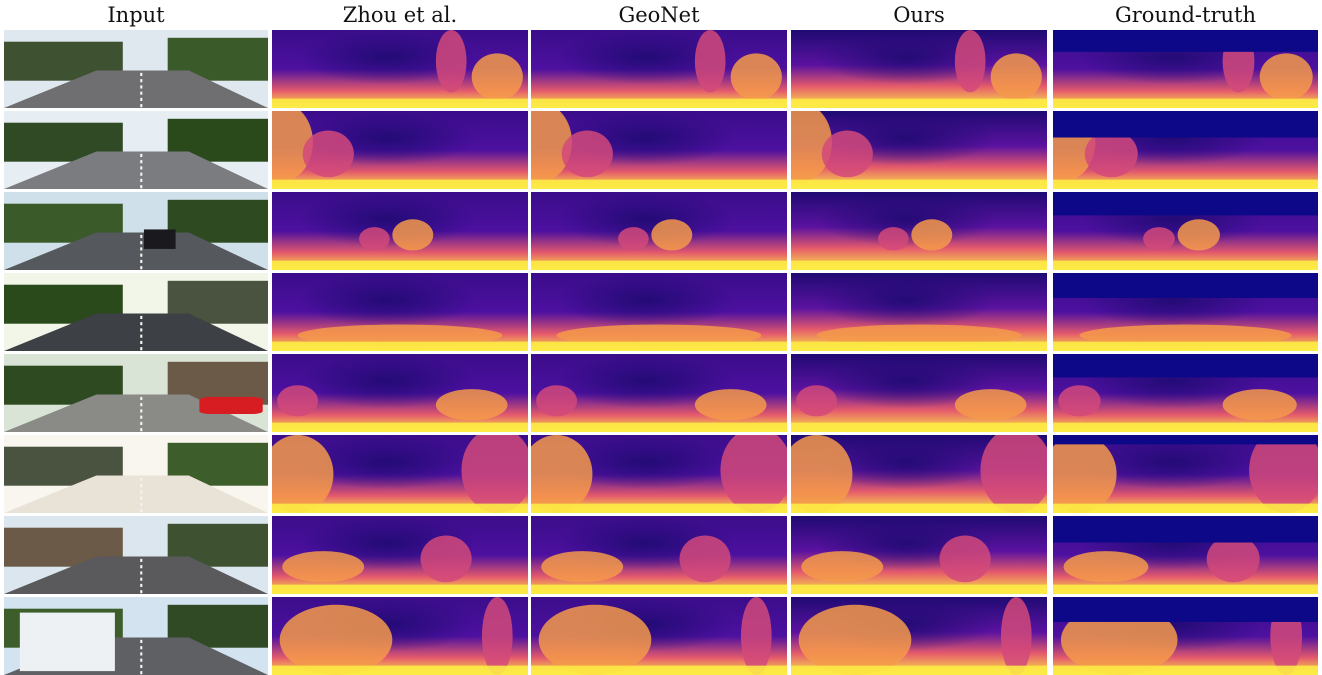  I want to click on header-ours: Ours, so click(919, 15).